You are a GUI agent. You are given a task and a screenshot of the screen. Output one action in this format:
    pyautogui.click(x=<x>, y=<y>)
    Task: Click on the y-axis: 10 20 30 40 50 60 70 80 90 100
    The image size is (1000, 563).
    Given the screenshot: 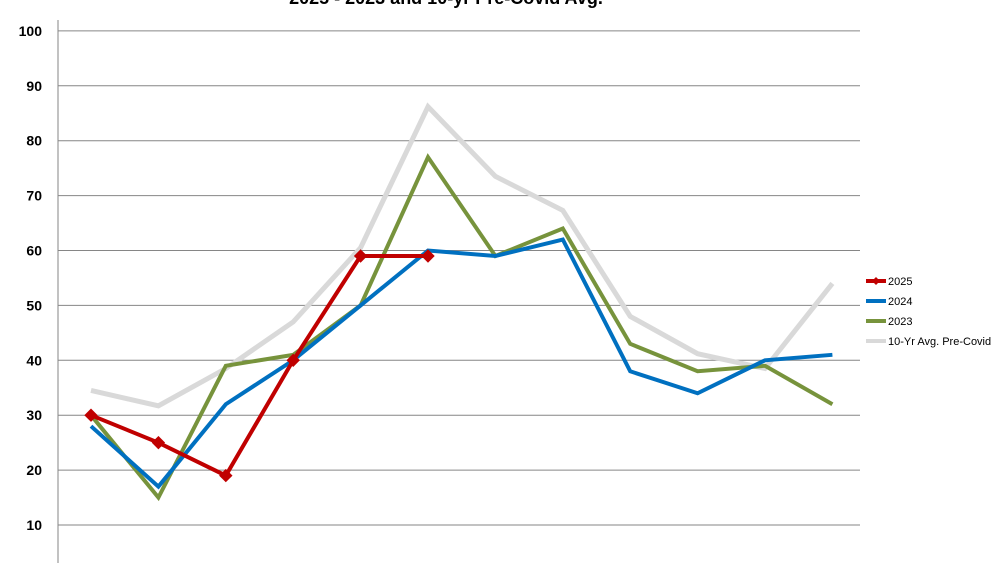 What is the action you would take?
    pyautogui.click(x=39, y=291)
    